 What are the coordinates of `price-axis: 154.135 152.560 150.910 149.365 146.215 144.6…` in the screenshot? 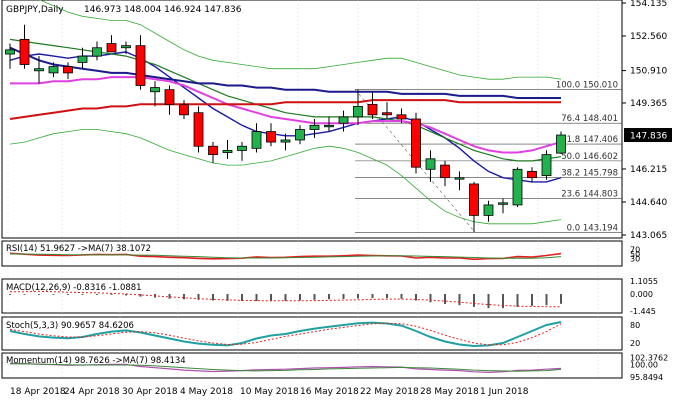 It's located at (647, 120).